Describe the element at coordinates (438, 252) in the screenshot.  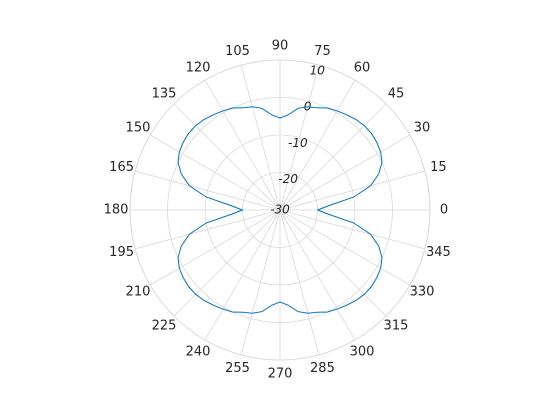
I see `theta-tick-label: 345` at that location.